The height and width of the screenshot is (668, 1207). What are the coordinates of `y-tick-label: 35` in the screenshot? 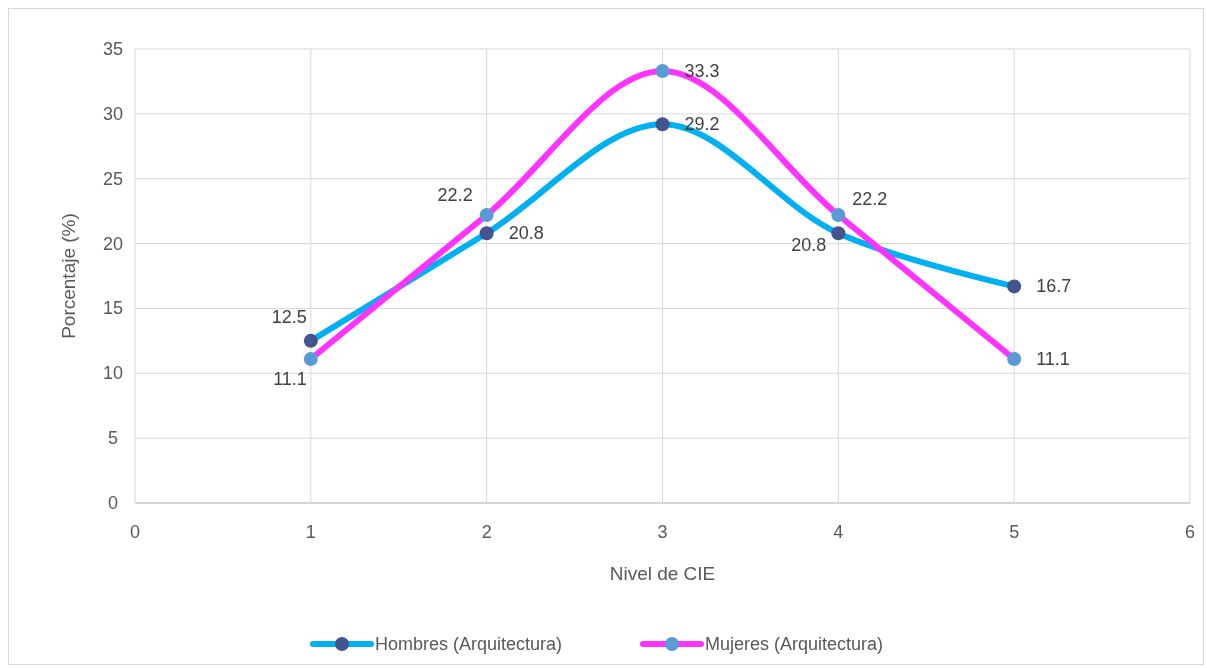 It's located at (113, 49).